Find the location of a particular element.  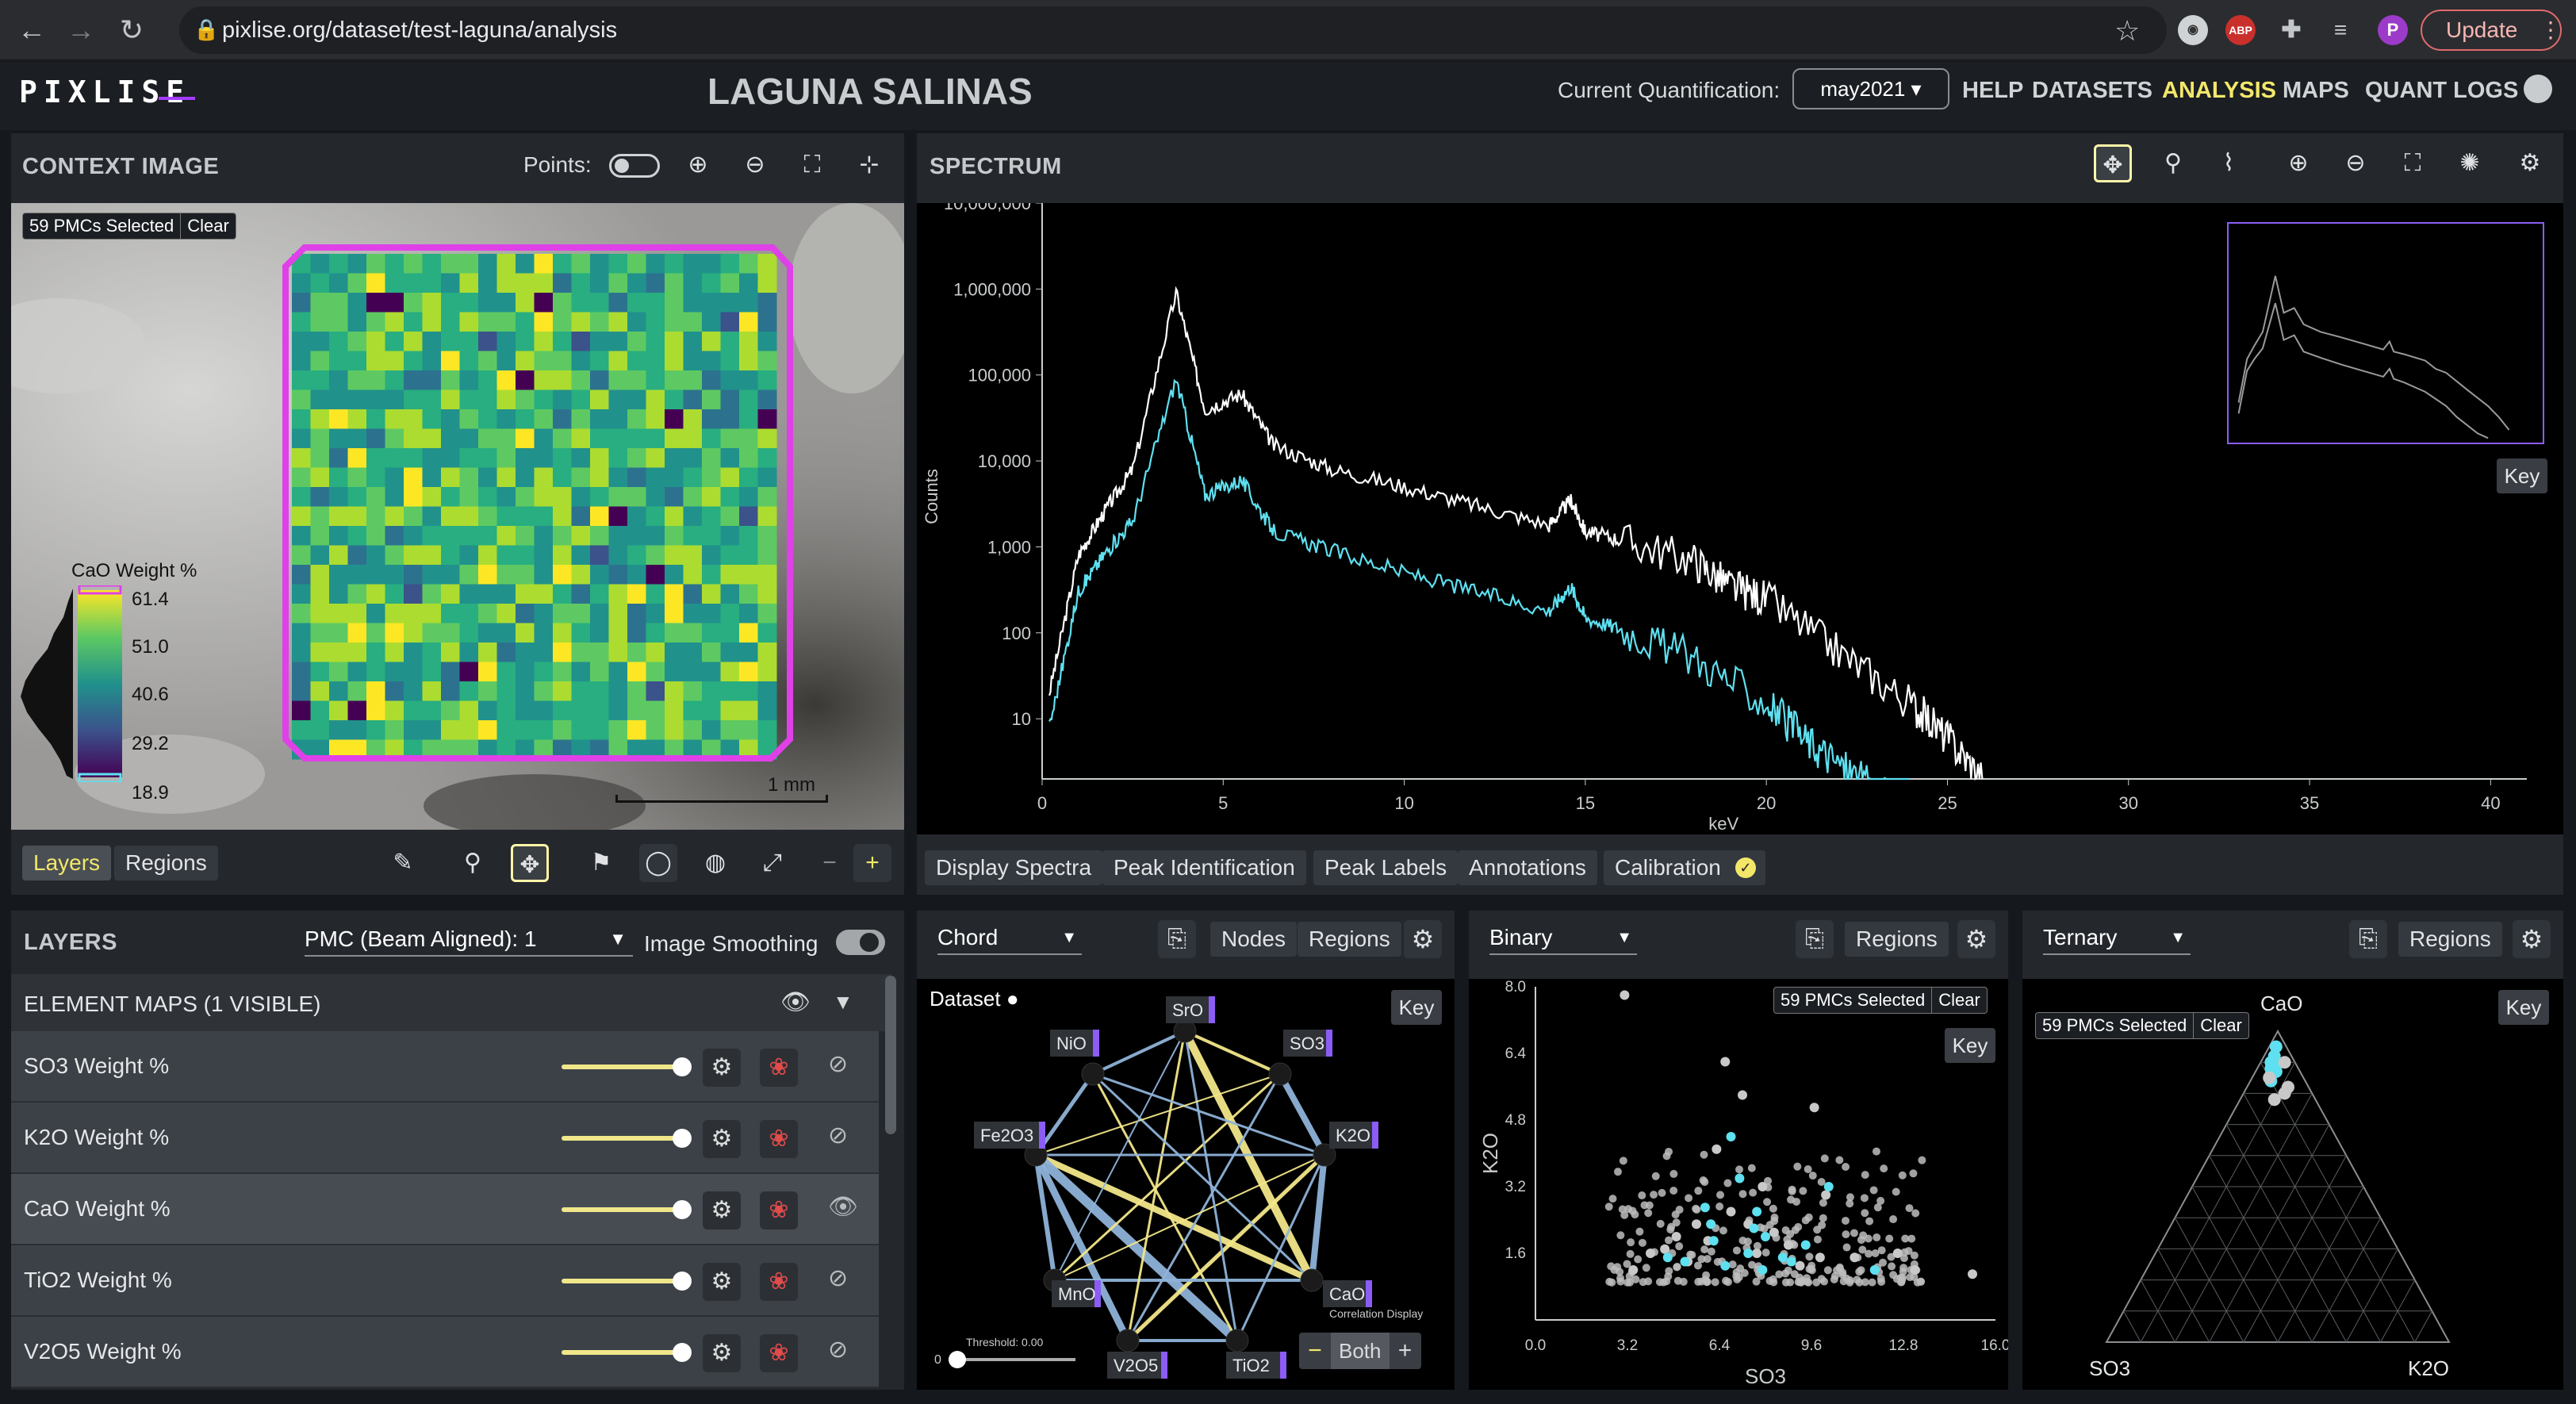

tab-display-spectra: Display Spectra is located at coordinates (1014, 867).